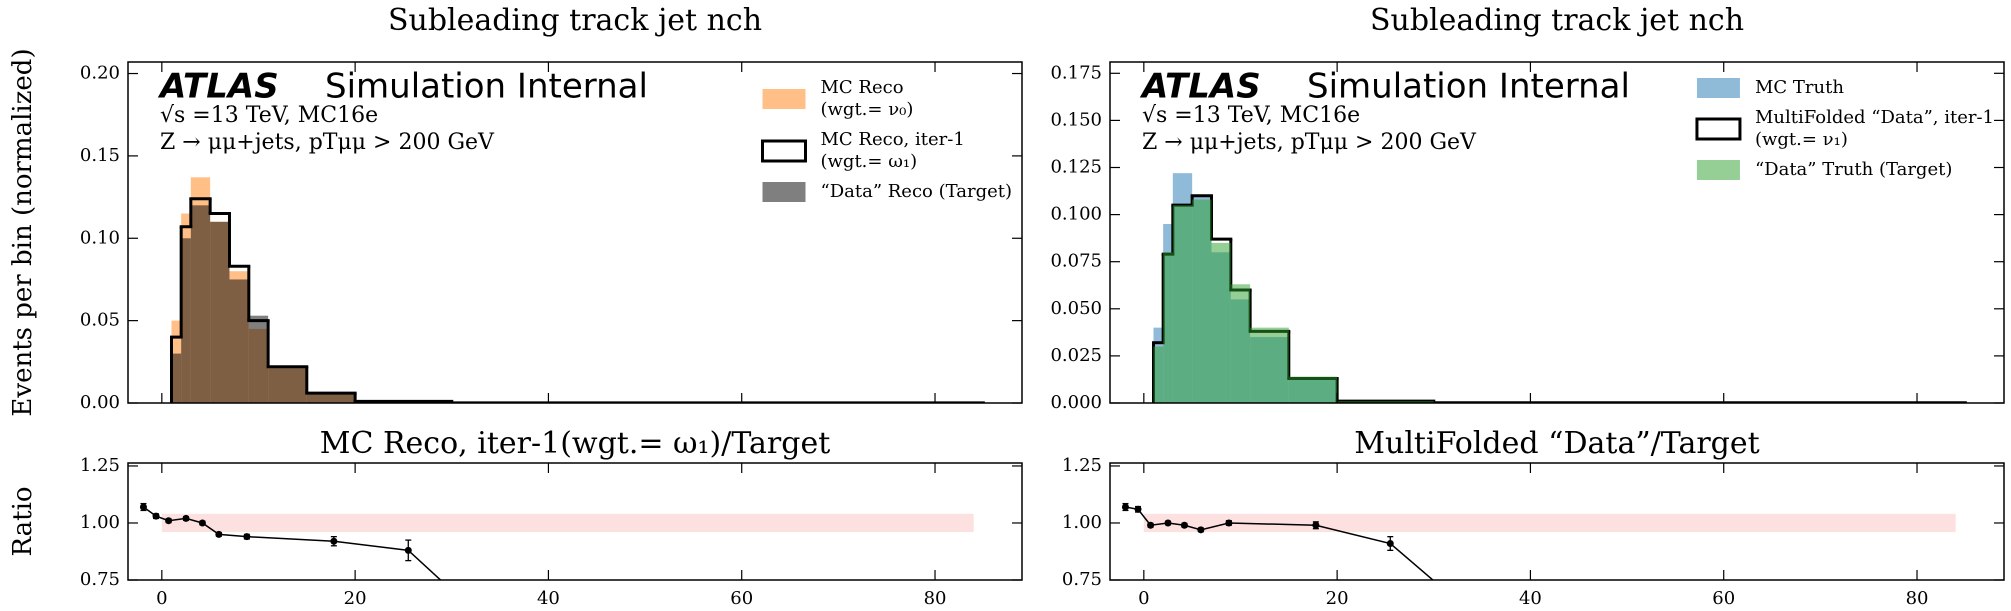 The height and width of the screenshot is (611, 2011). Describe the element at coordinates (1076, 167) in the screenshot. I see `y-tick-label: 0.125` at that location.